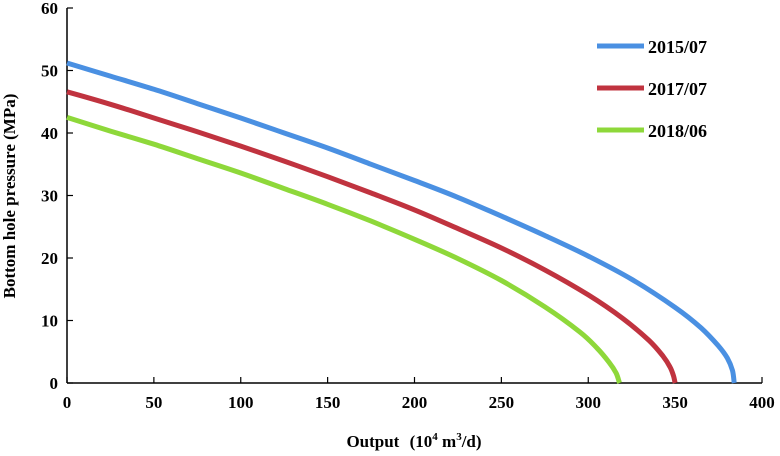 Image resolution: width=780 pixels, height=456 pixels. What do you see at coordinates (49, 196) in the screenshot?
I see `y-tick-label: 30` at bounding box center [49, 196].